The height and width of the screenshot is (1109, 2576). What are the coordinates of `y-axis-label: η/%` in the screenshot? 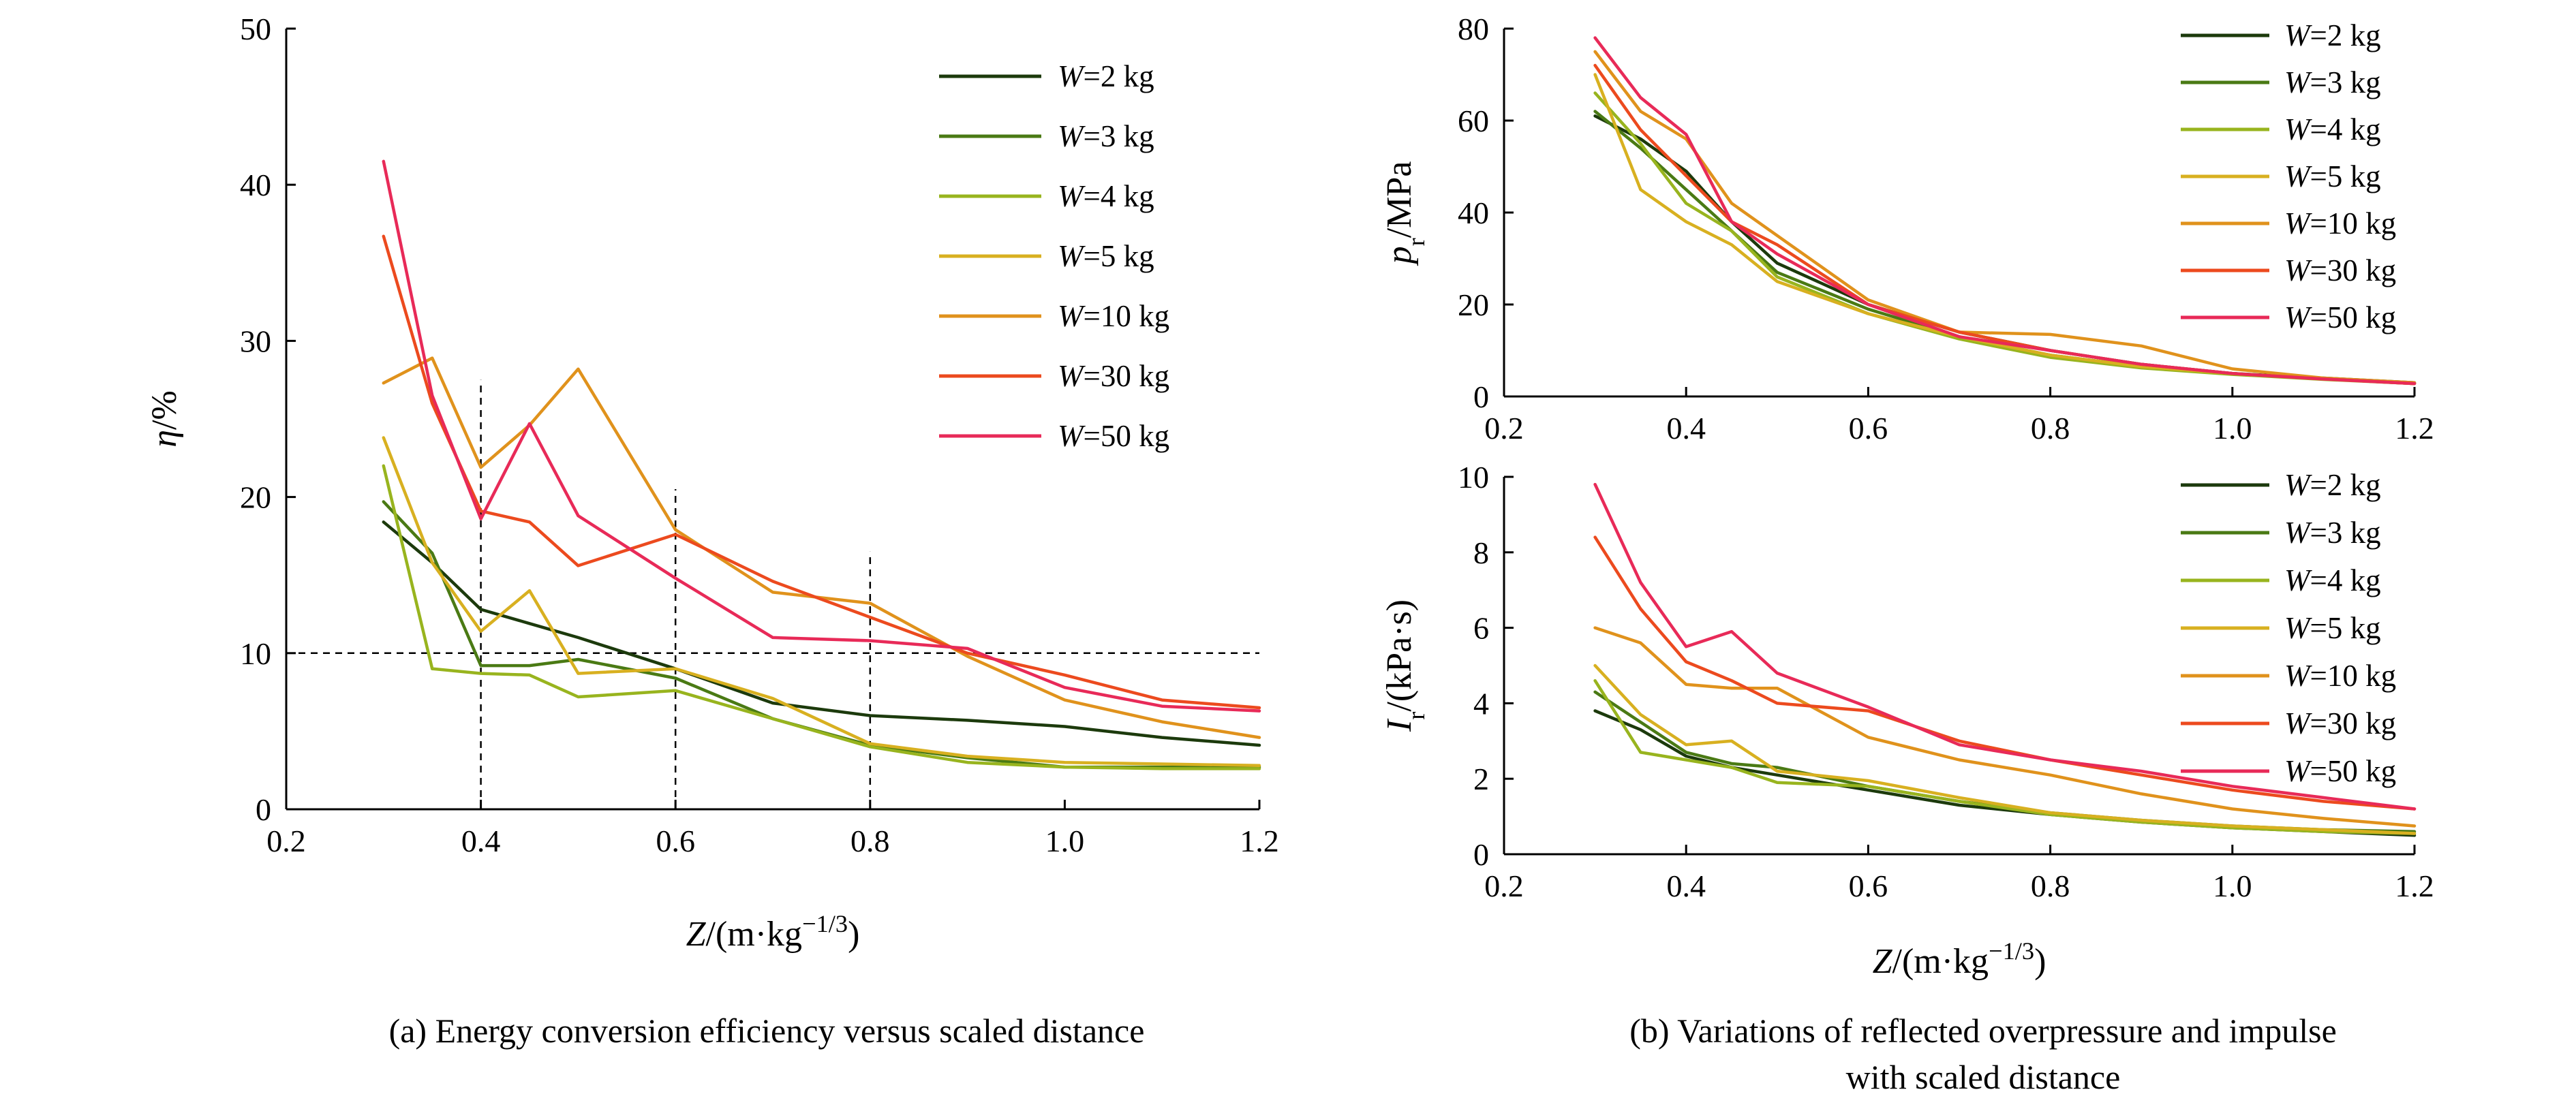 It's located at (164, 419).